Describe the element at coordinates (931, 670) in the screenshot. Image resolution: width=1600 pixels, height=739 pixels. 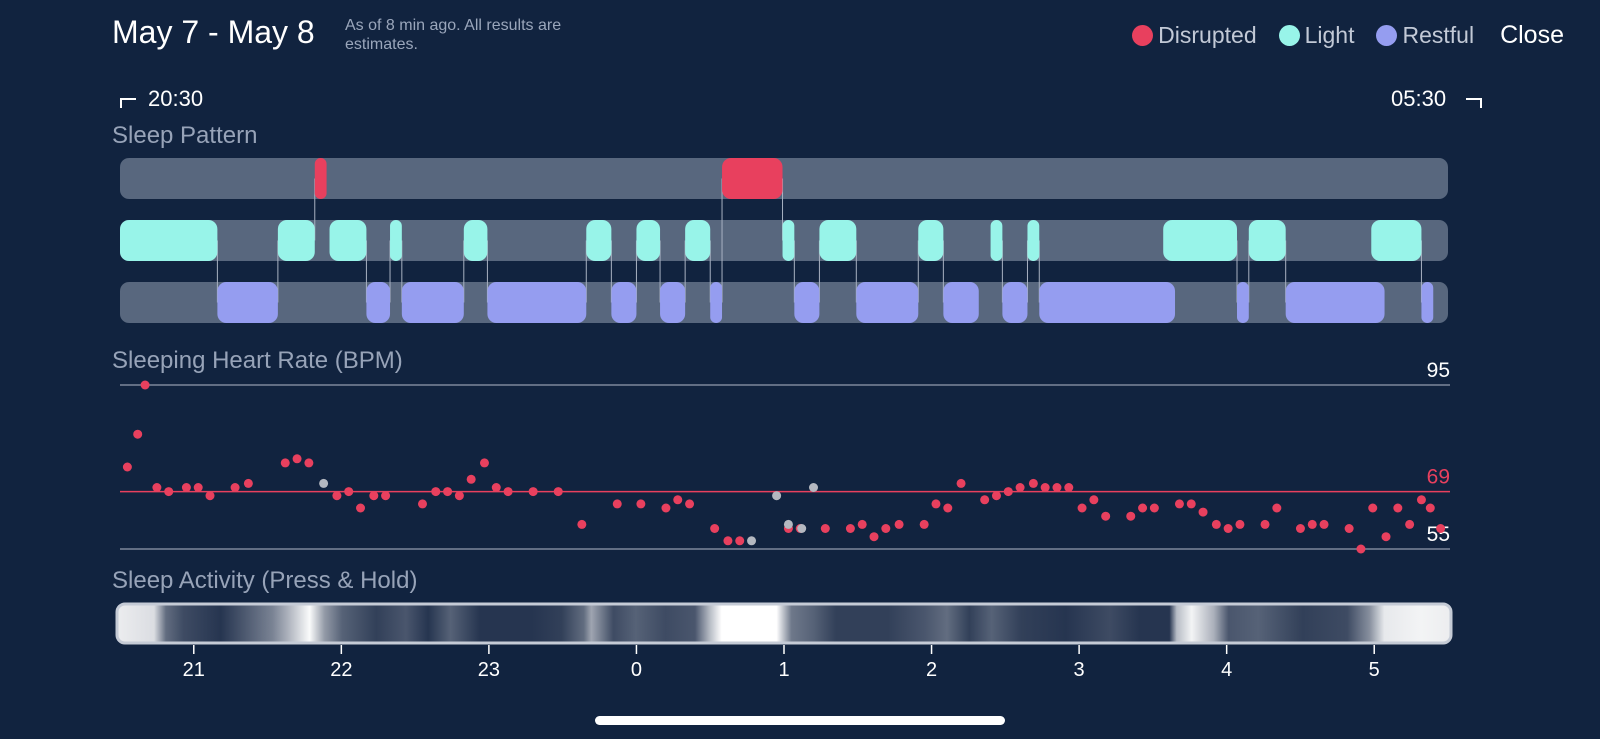
I see `x-tick-label: 2` at that location.